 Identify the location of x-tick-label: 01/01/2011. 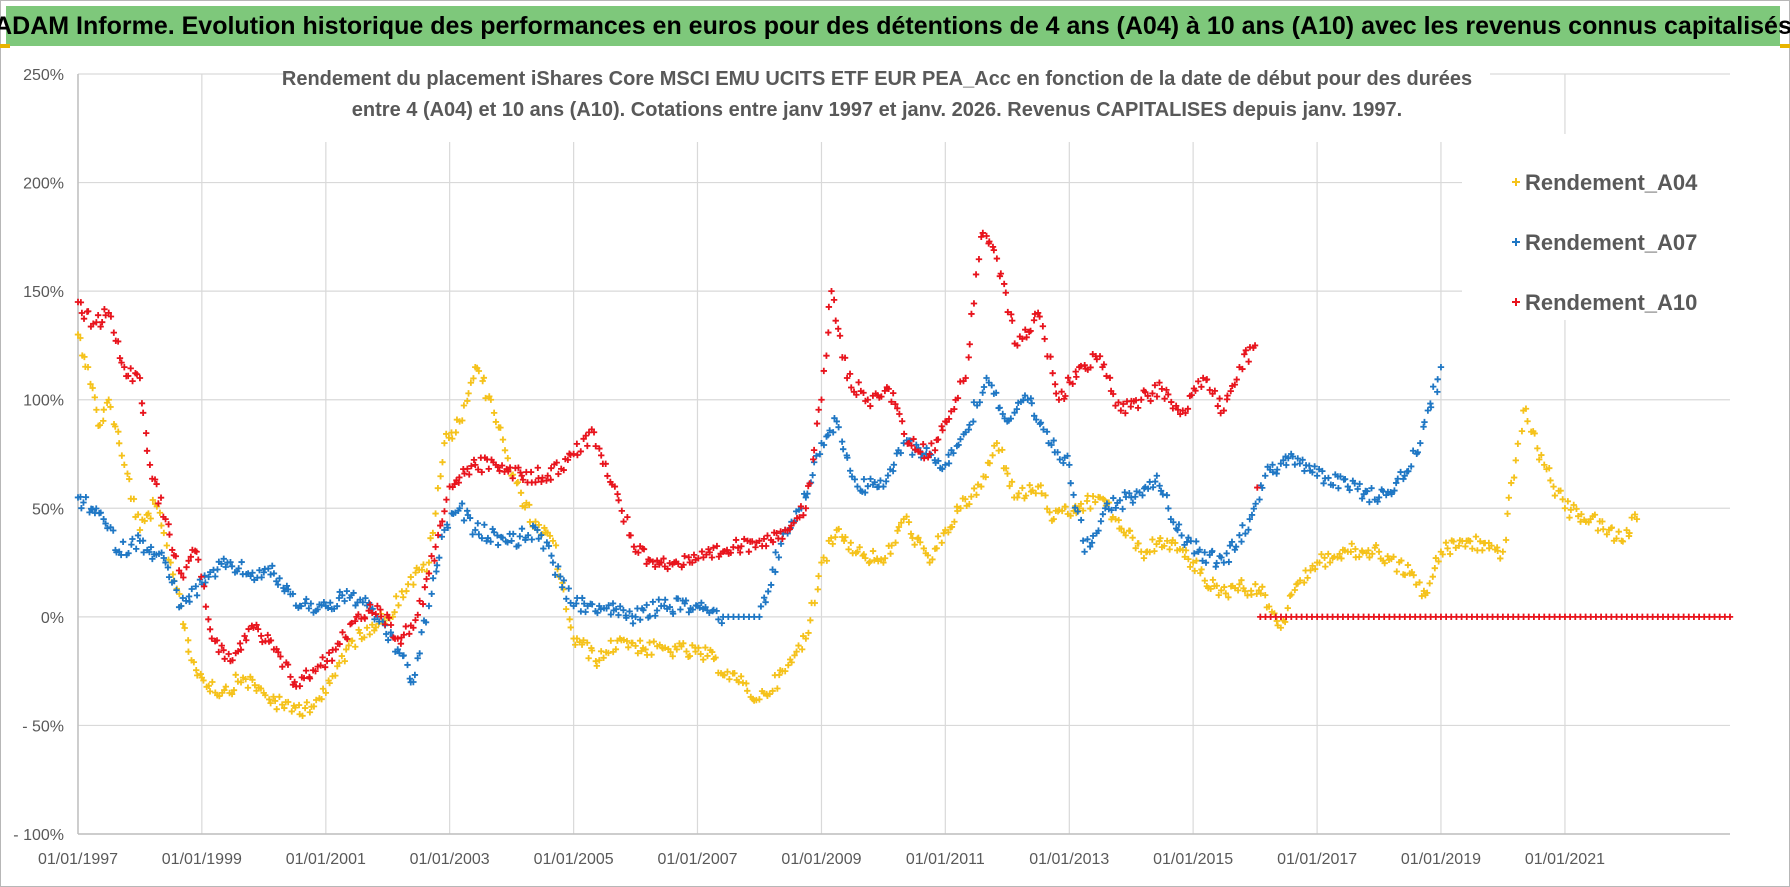
(945, 859).